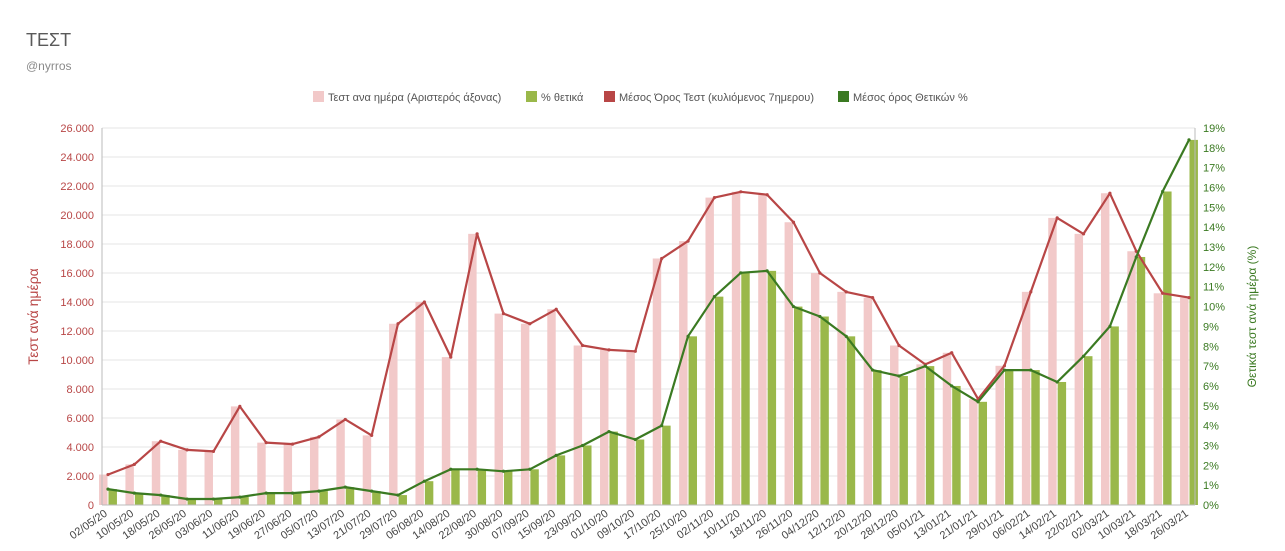  I want to click on y2-tick-label: 3%, so click(1211, 446).